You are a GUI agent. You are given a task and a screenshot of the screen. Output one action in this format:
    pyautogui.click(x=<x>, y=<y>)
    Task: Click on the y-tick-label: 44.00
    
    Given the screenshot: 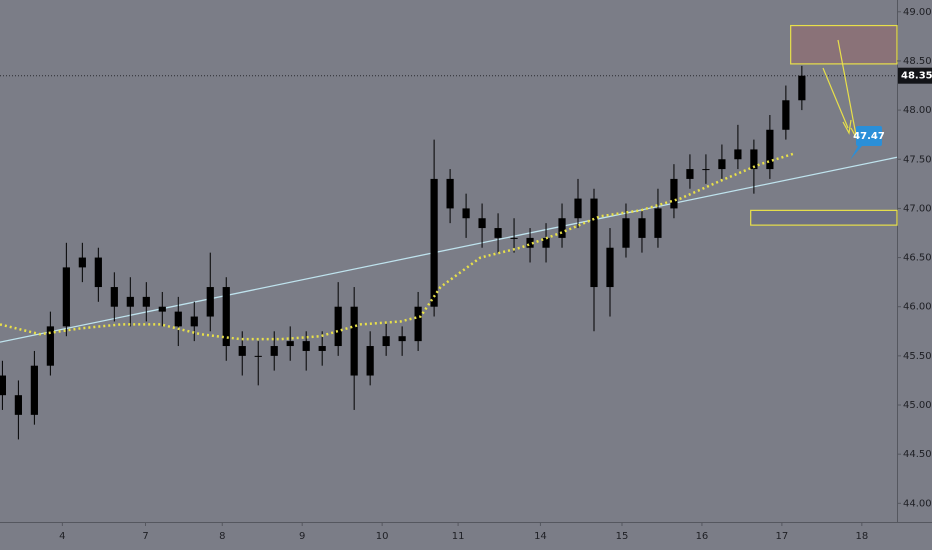 What is the action you would take?
    pyautogui.click(x=917, y=503)
    